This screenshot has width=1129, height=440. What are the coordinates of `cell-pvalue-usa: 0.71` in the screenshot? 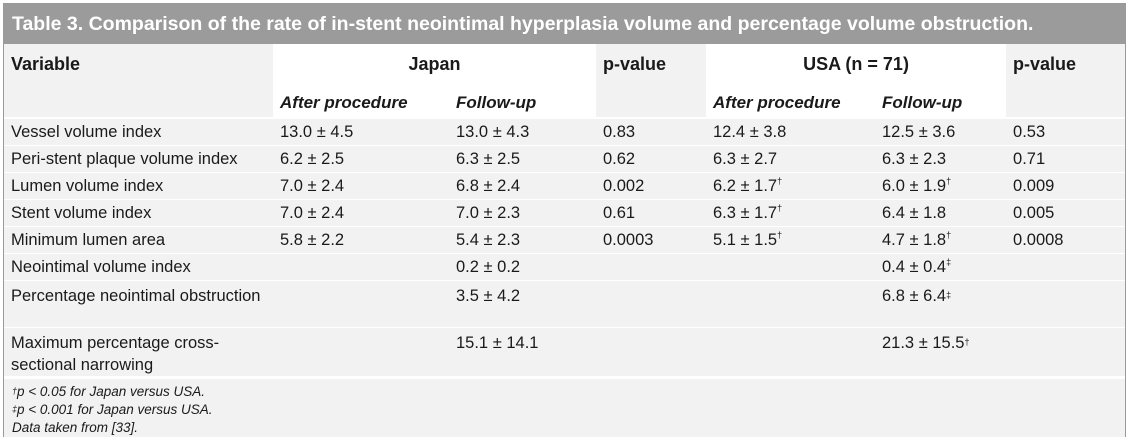 It's located at (1029, 158).